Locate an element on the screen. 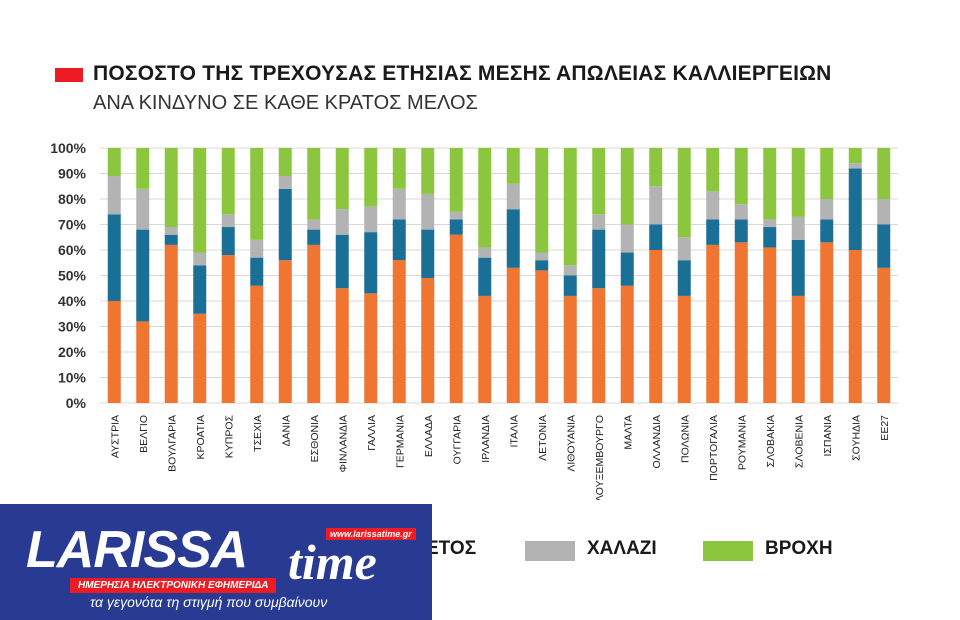  x-tick-label: ΠΟΛΩΝΙΑ is located at coordinates (685, 439).